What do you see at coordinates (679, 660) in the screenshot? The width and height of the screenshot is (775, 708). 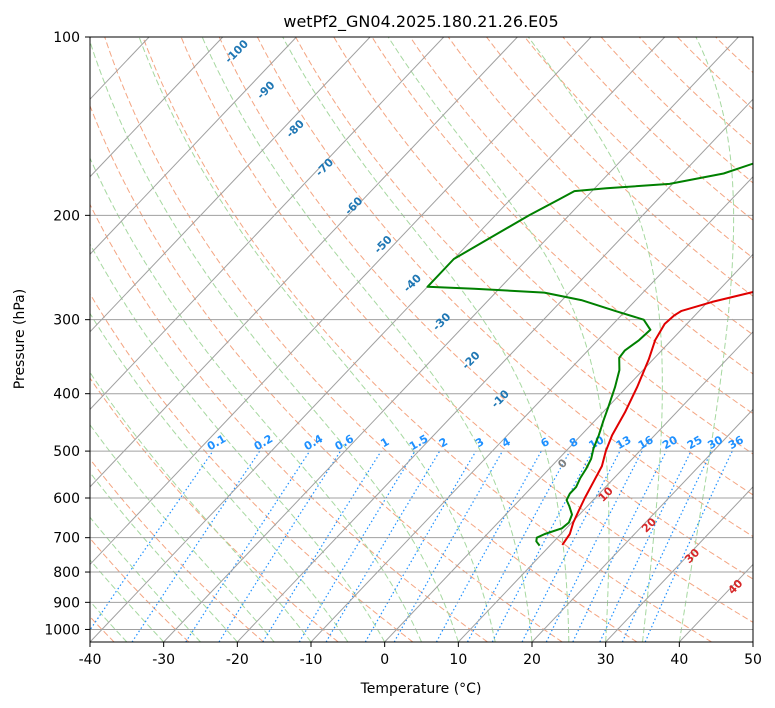 I see `x-tick-label: 40` at bounding box center [679, 660].